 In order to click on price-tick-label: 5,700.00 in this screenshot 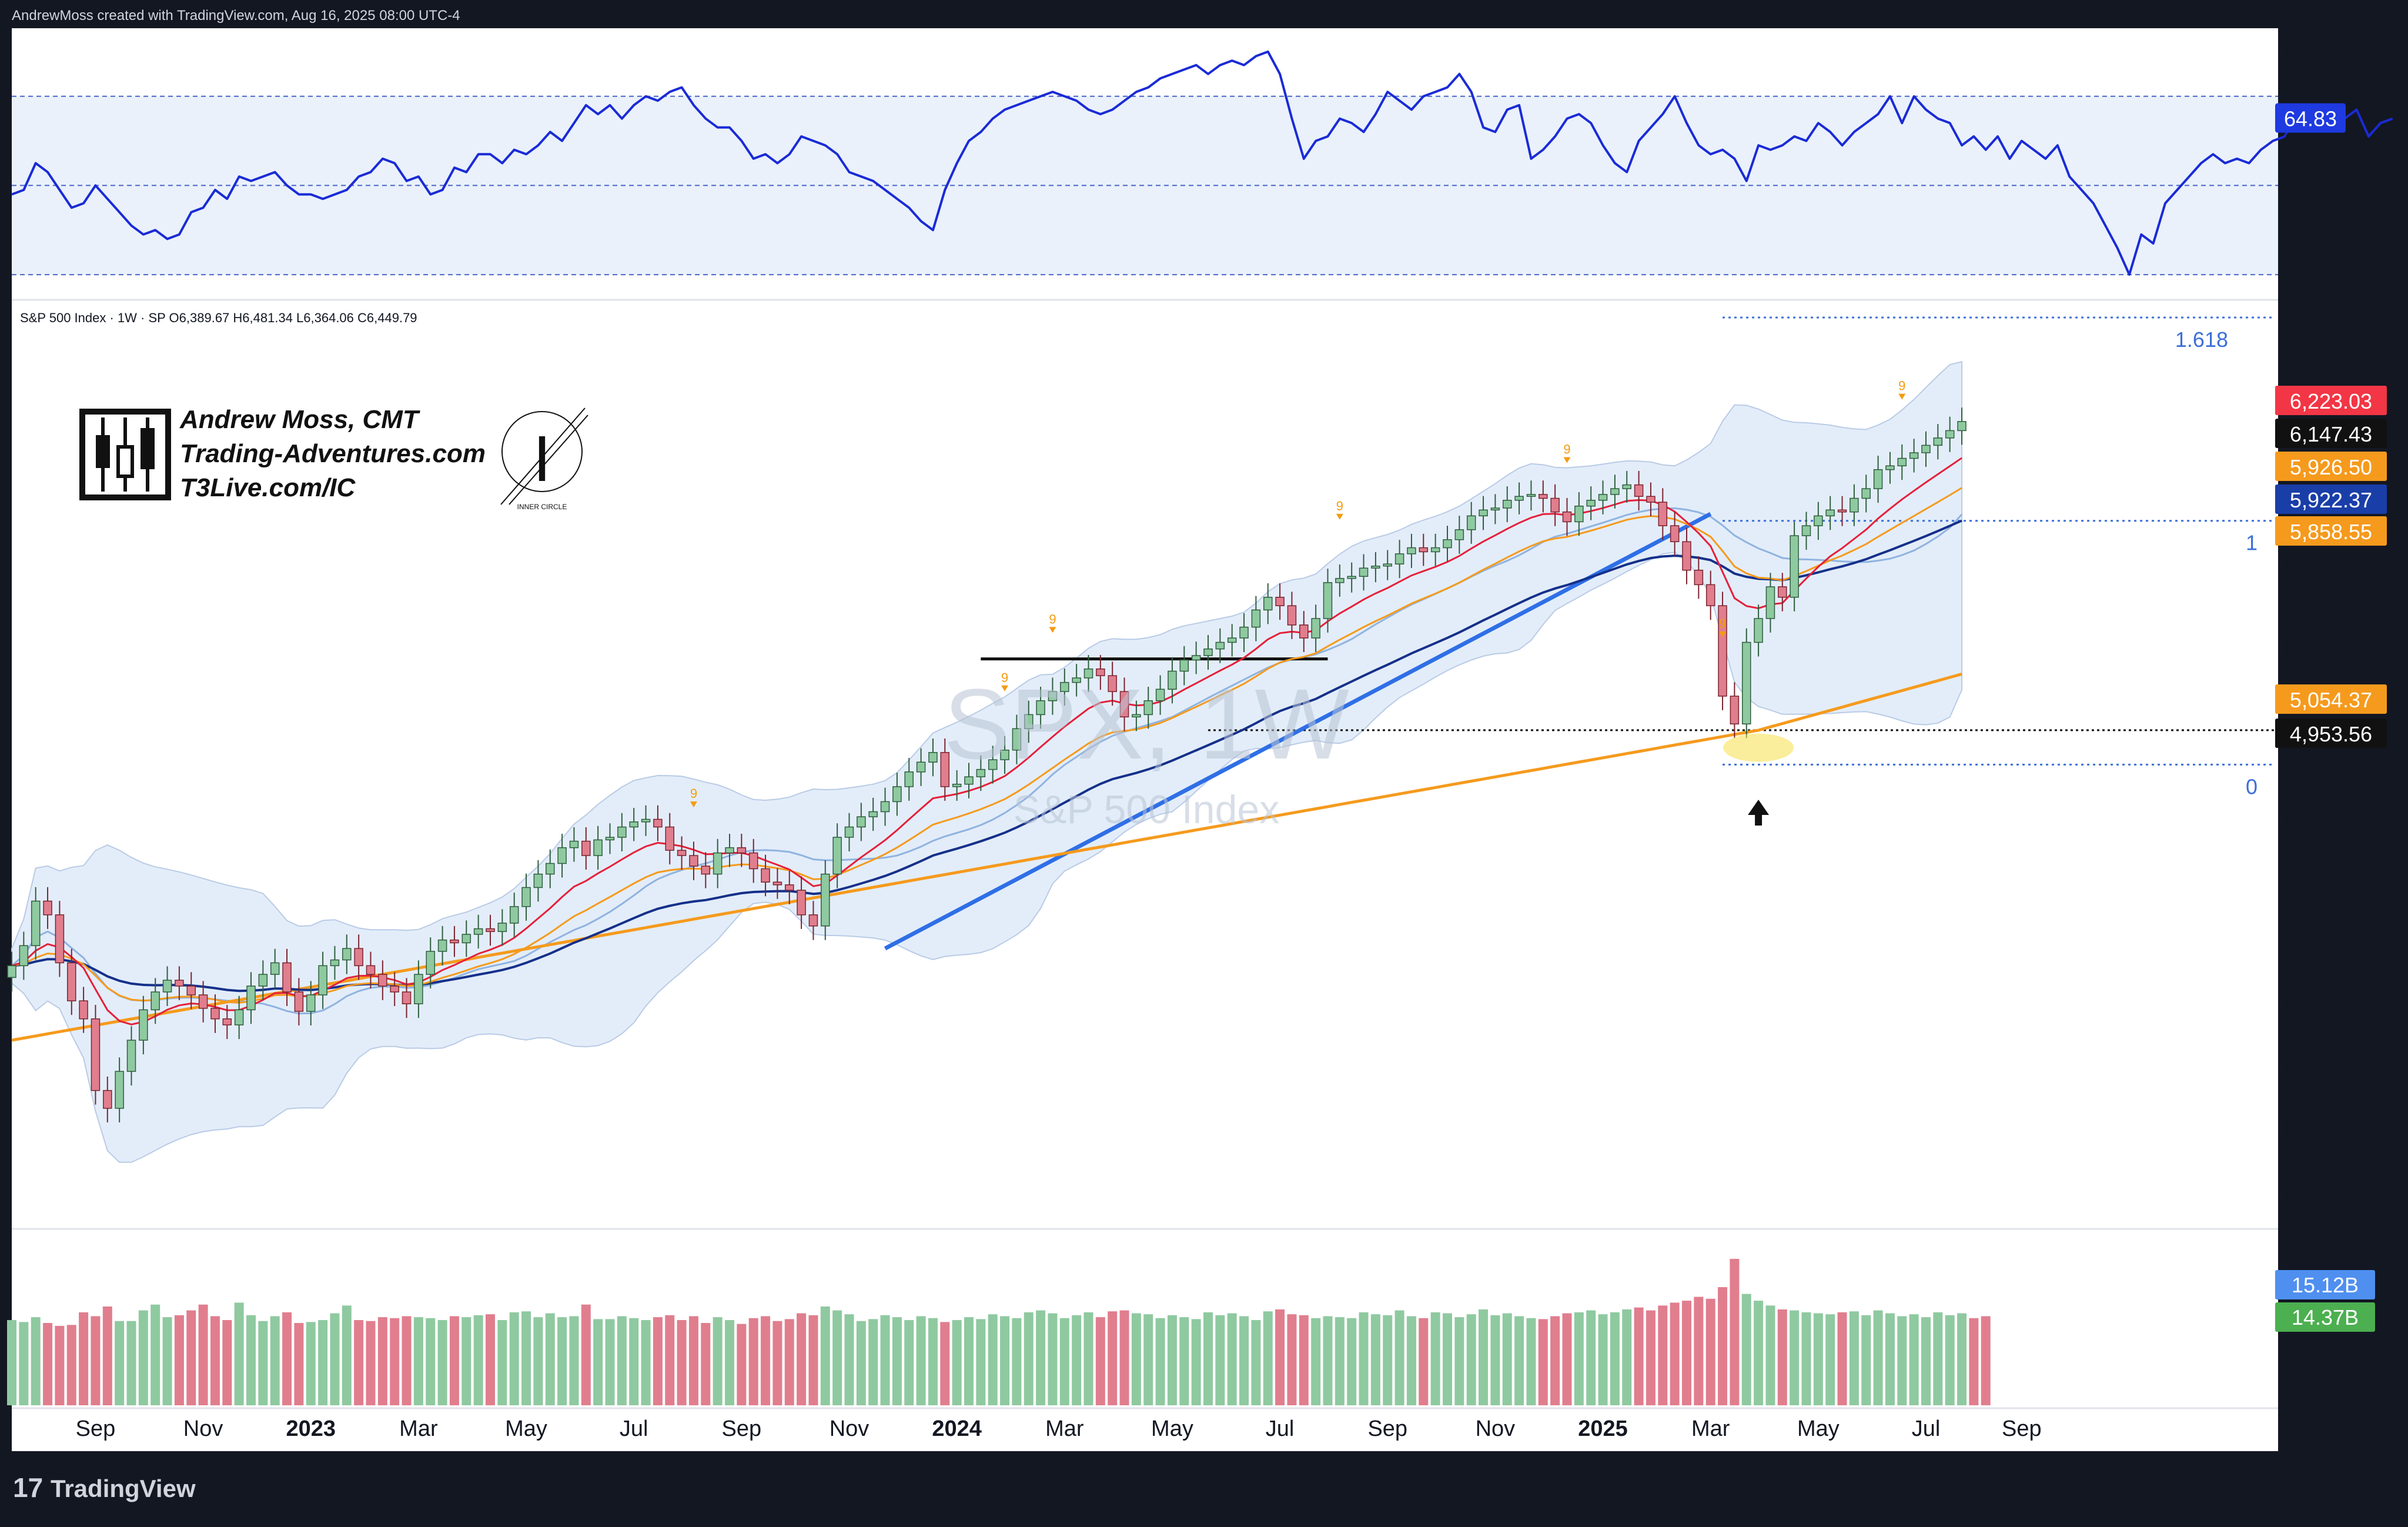, I will do `click(2327, 567)`.